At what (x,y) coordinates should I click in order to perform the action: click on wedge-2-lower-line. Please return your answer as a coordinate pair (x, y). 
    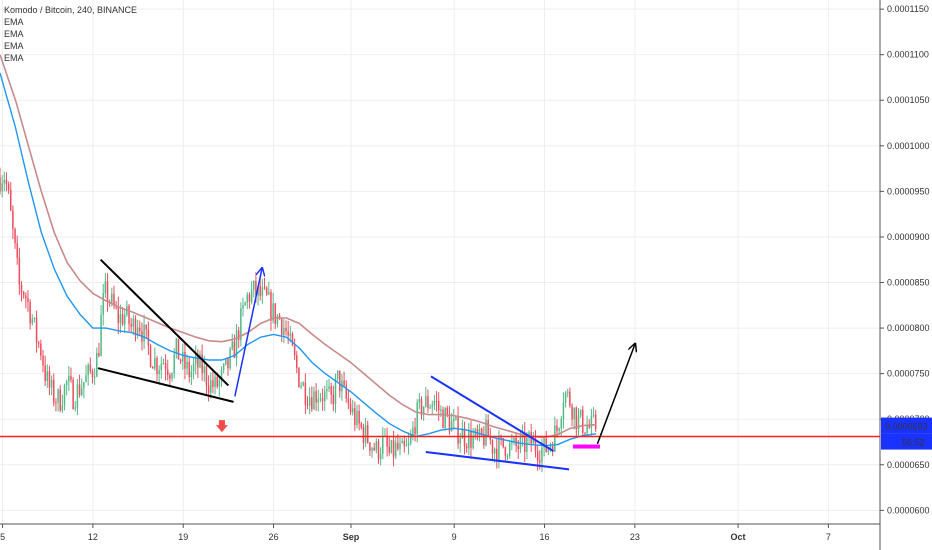
    Looking at the image, I should click on (497, 461).